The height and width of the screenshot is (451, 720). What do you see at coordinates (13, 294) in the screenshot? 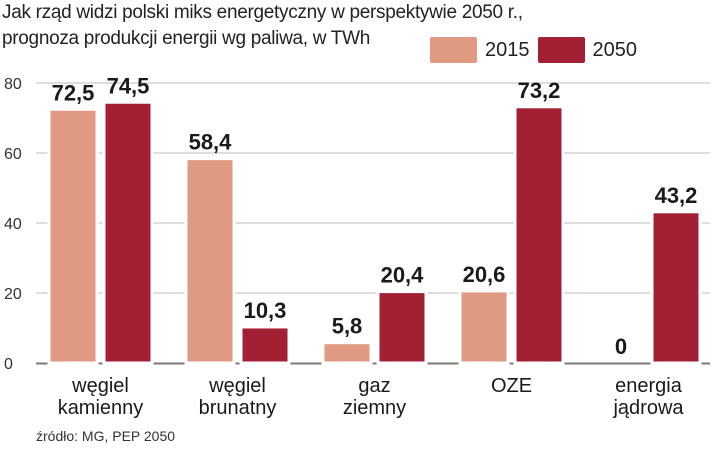
I see `y-tick-label: 20` at bounding box center [13, 294].